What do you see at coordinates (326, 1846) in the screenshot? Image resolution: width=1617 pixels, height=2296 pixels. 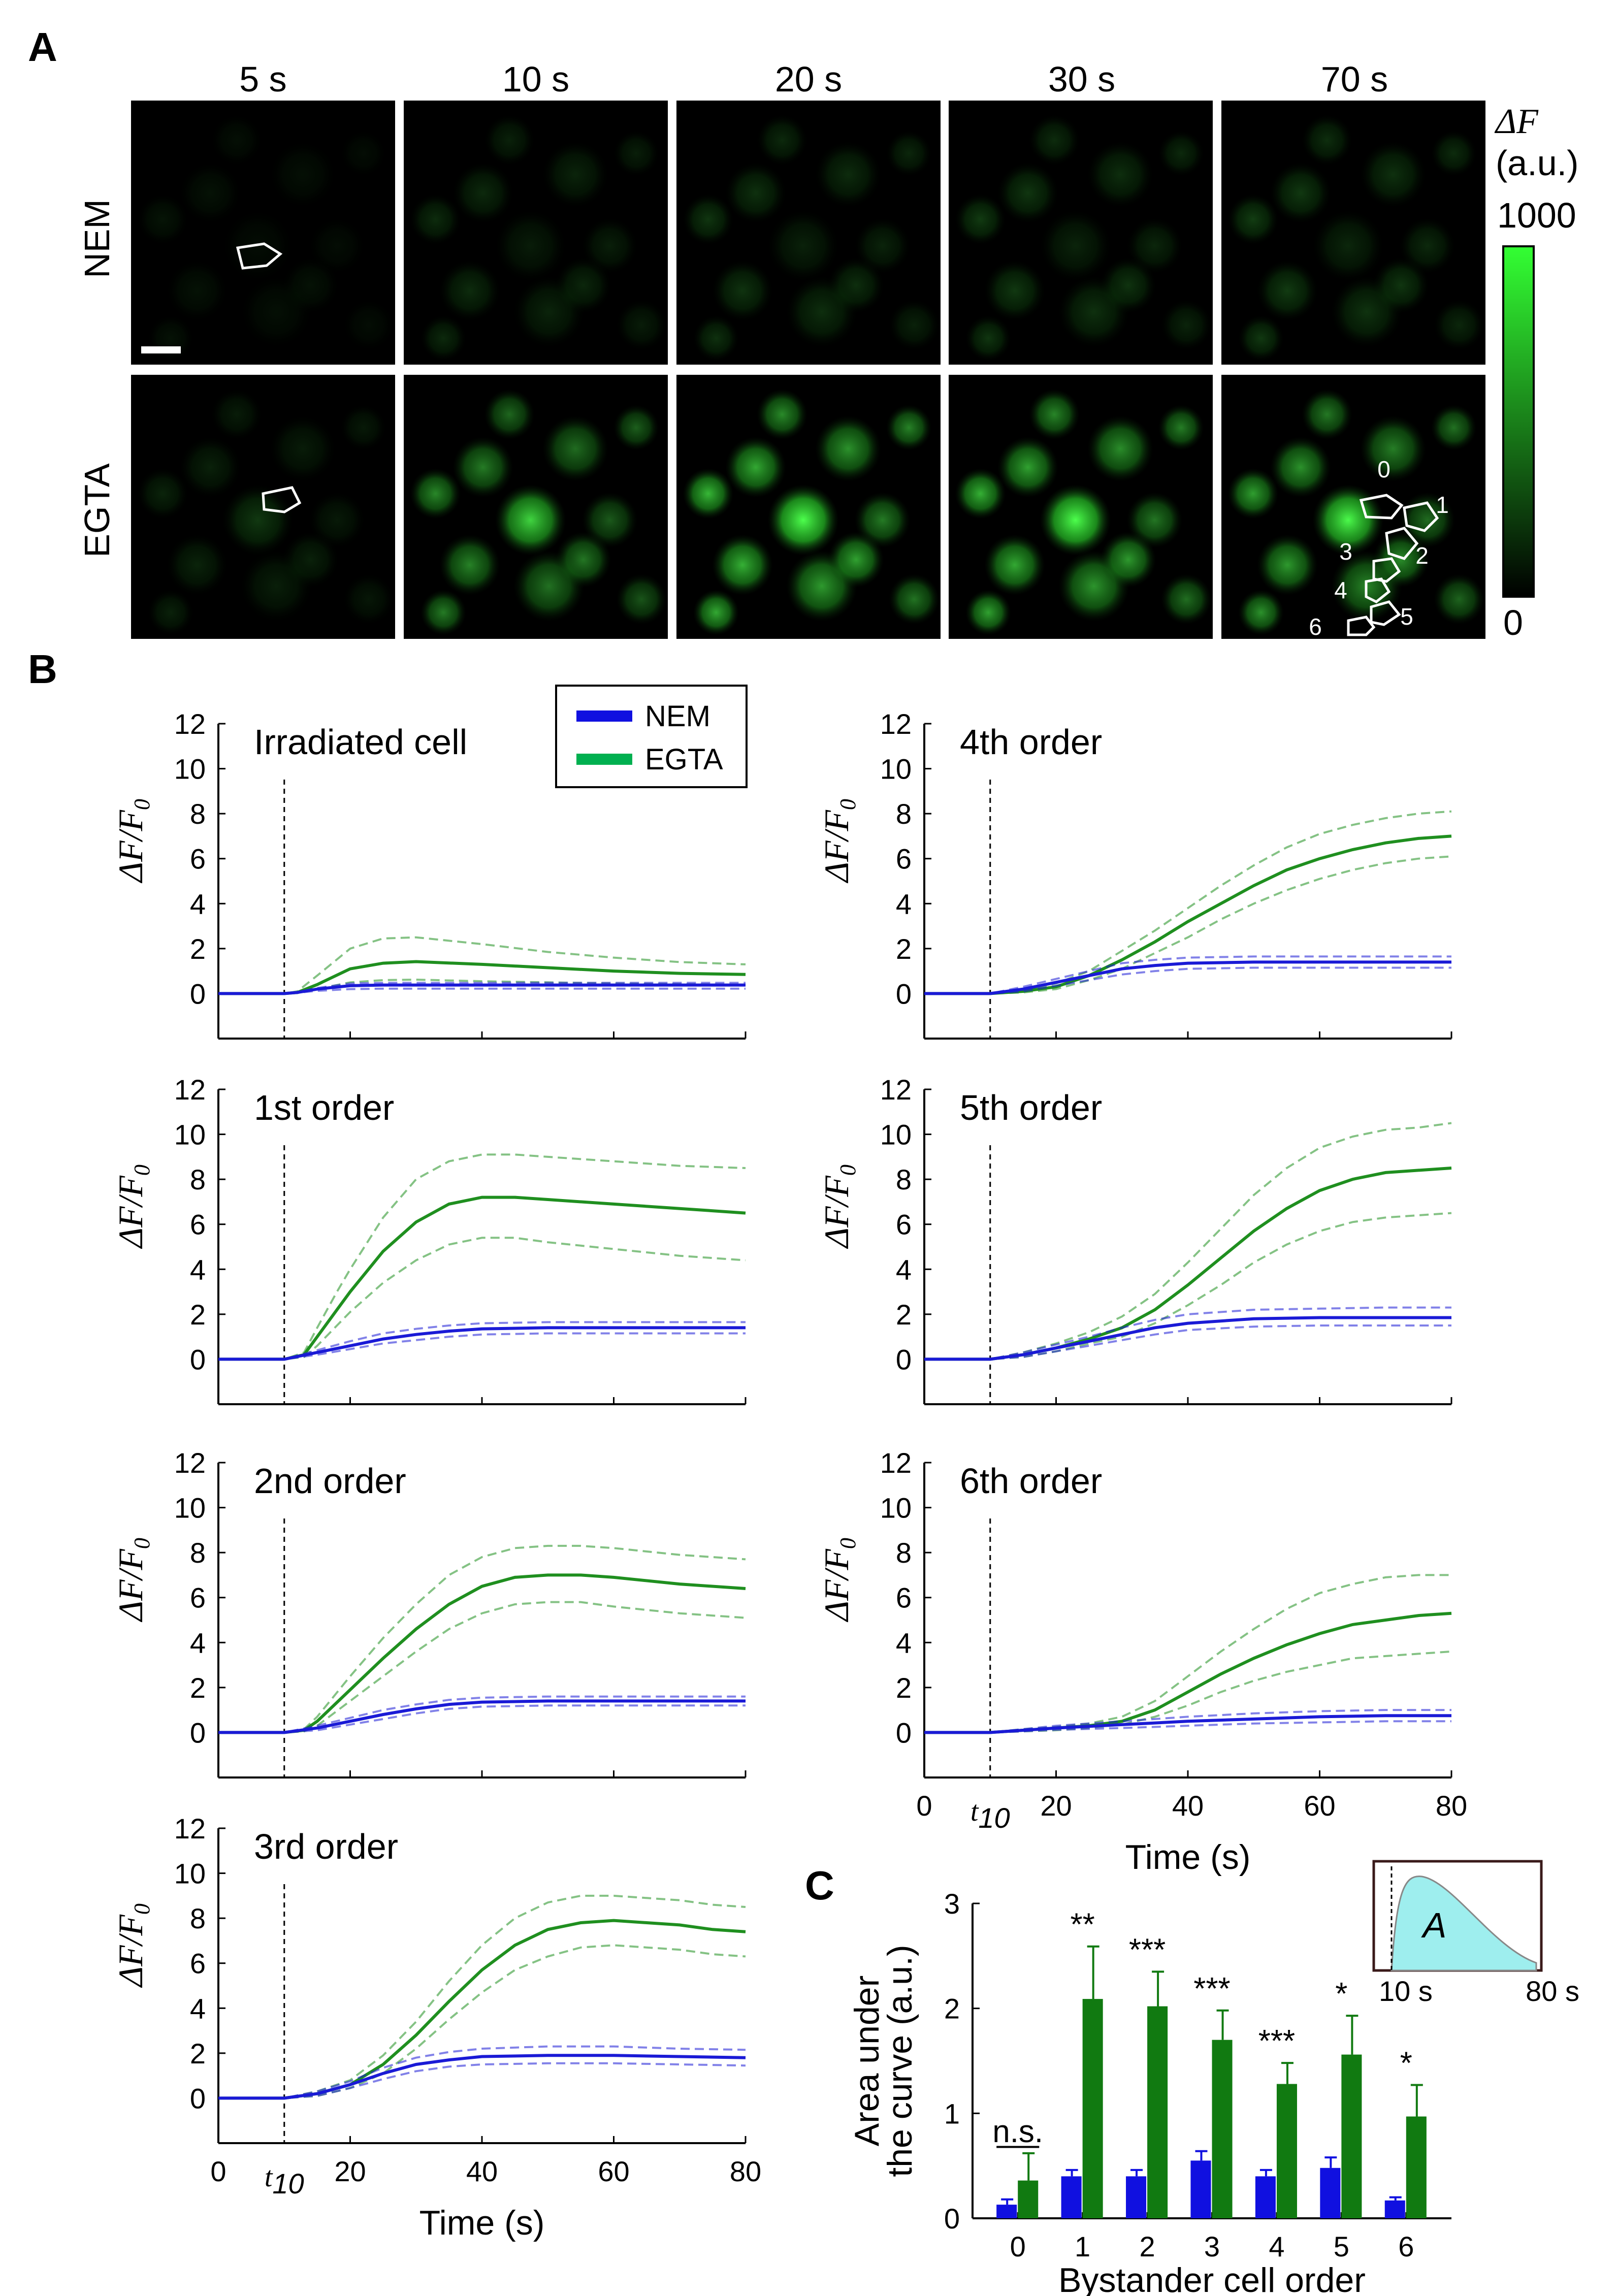 I see `chart-title: 3rd order` at bounding box center [326, 1846].